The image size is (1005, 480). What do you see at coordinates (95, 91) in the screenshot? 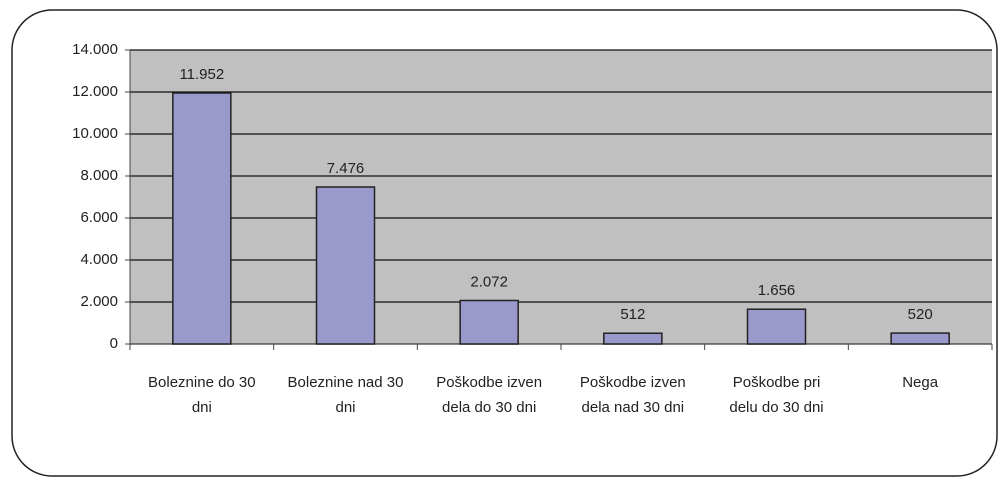
I see `y-tick-label: 12.000` at bounding box center [95, 91].